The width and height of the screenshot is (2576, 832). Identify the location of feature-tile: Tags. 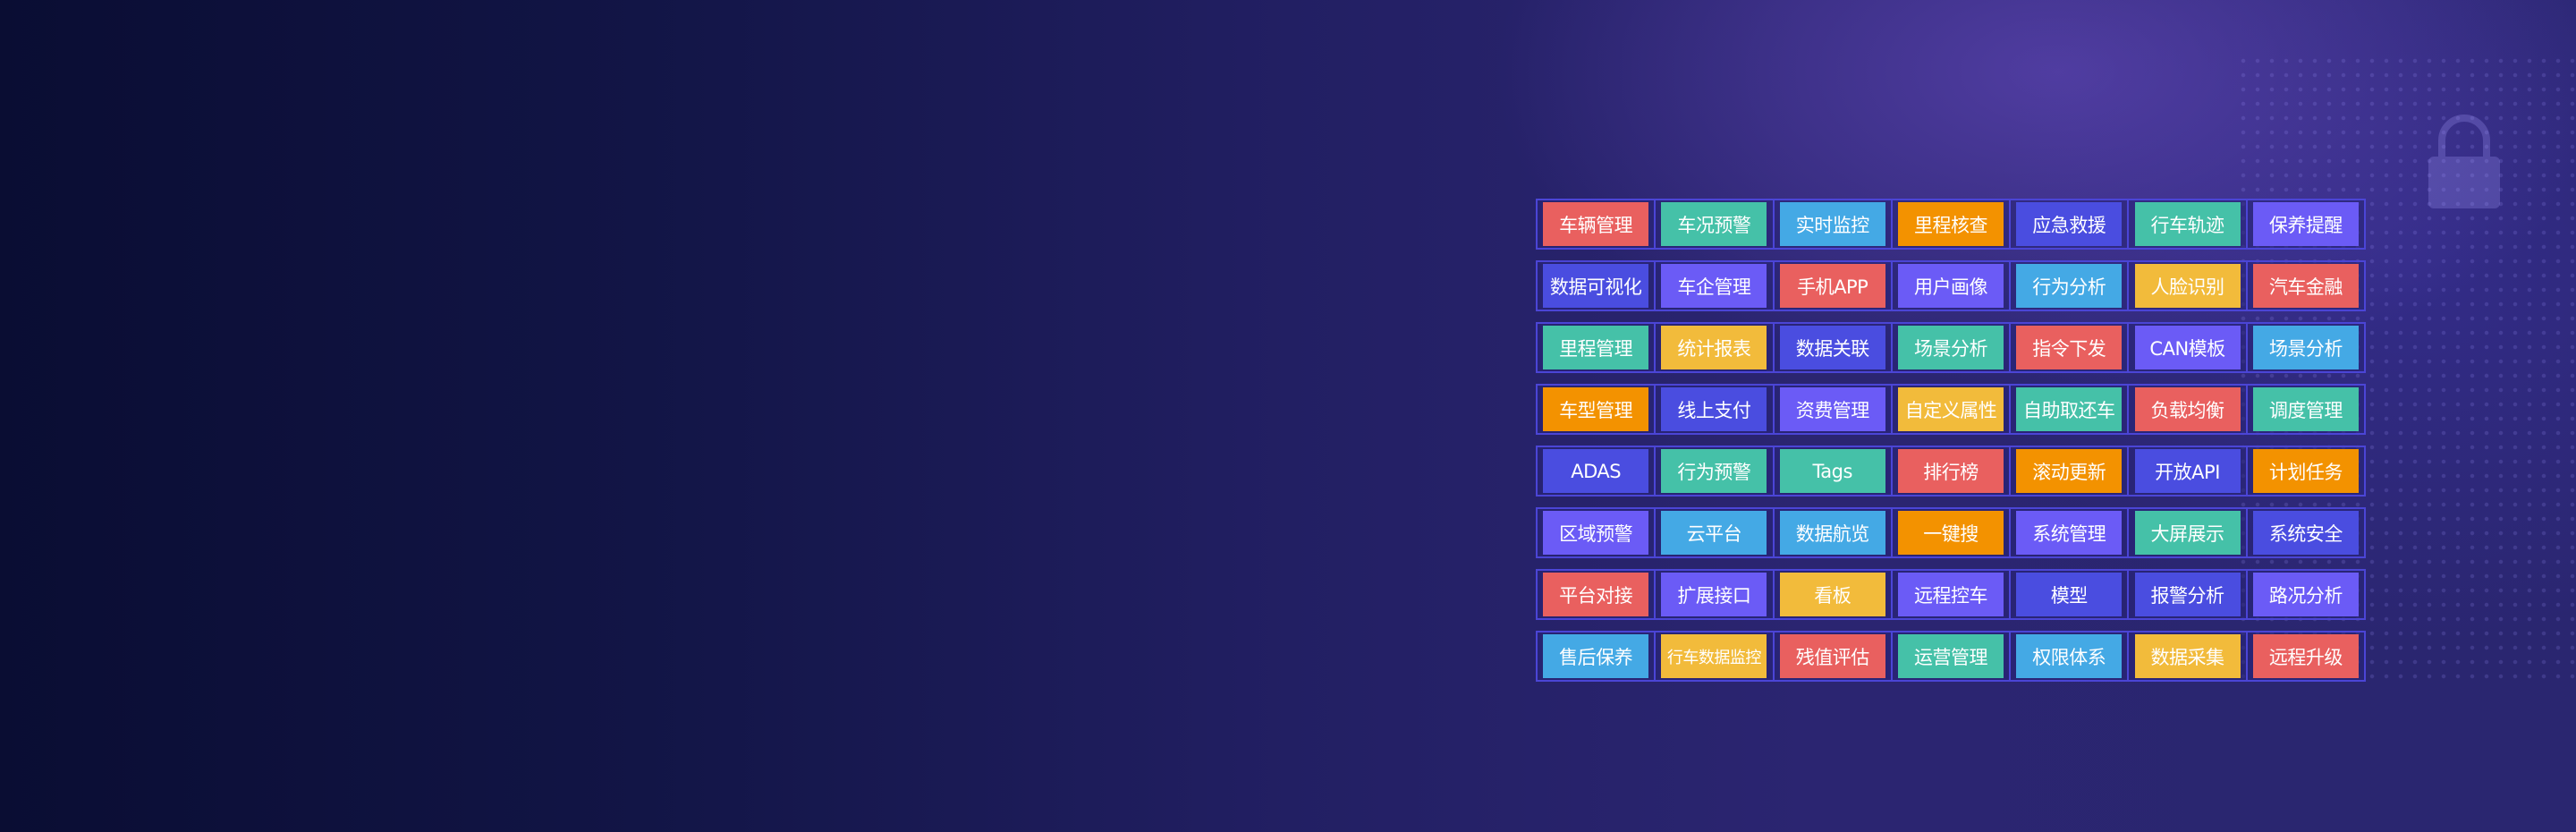
(1832, 471).